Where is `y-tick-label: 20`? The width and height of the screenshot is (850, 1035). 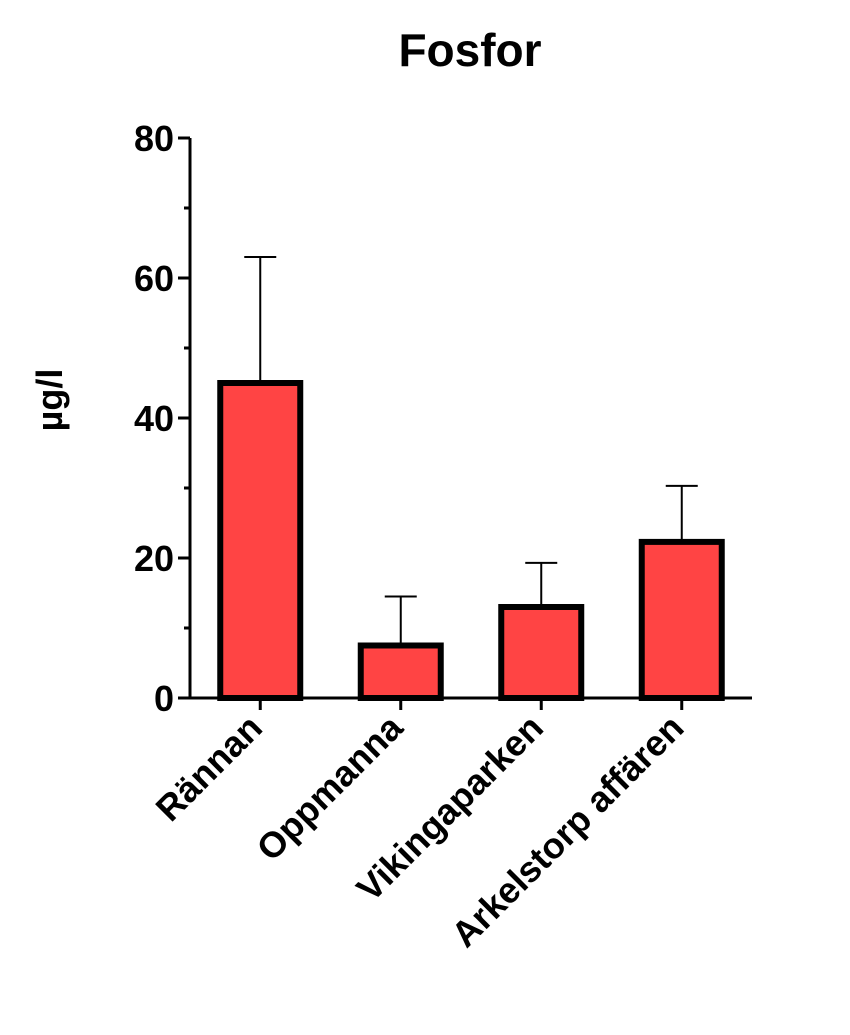
y-tick-label: 20 is located at coordinates (154, 558).